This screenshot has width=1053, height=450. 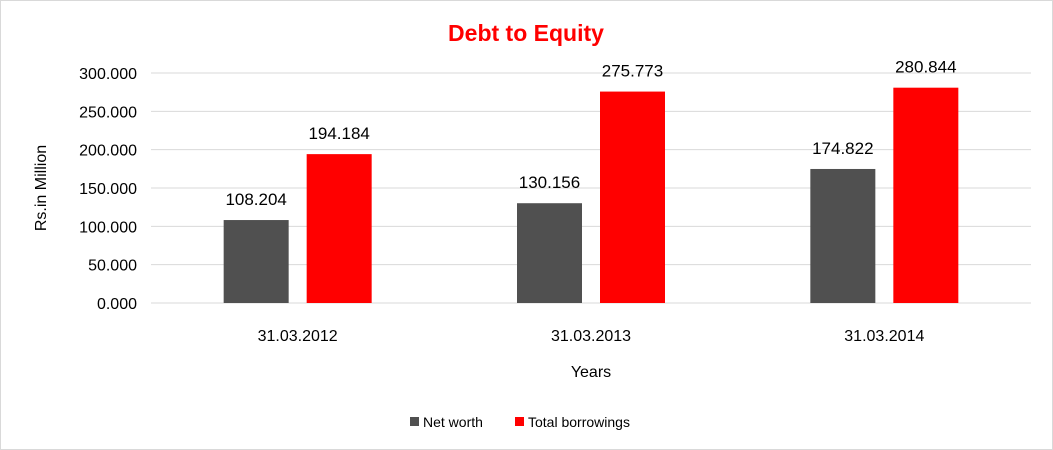 I want to click on legend-label: Total borrowings, so click(x=579, y=422).